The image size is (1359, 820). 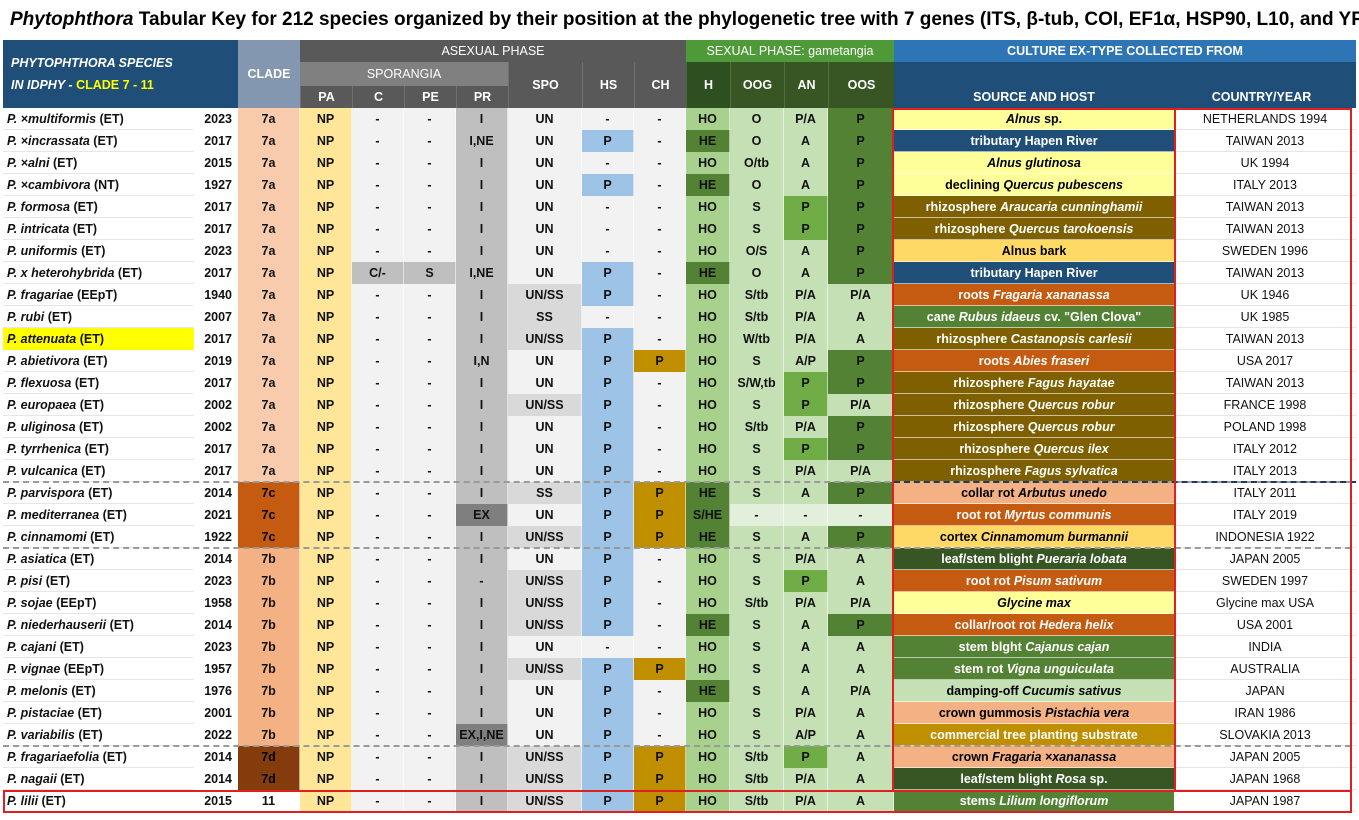 I want to click on oos-cell: A, so click(x=861, y=801).